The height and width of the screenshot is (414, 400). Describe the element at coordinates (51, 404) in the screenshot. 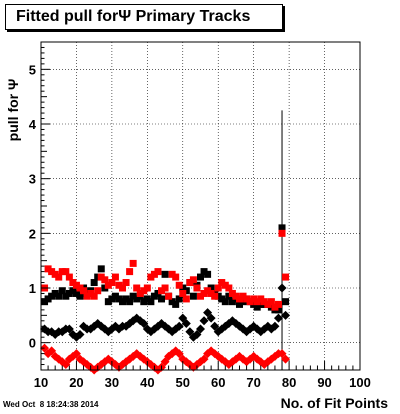

I see `timestamp-footer: Wed Oct 8 18:24:38 2014` at that location.